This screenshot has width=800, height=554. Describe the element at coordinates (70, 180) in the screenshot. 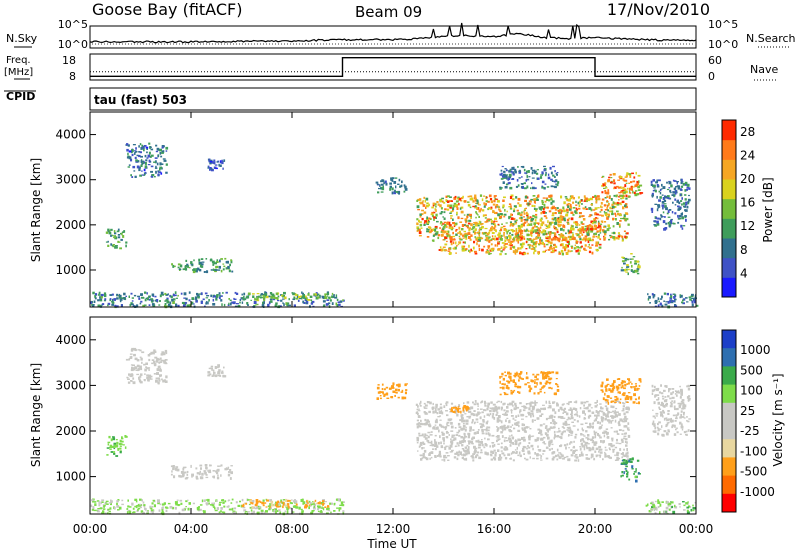

I see `y-tick-label: 3000` at that location.